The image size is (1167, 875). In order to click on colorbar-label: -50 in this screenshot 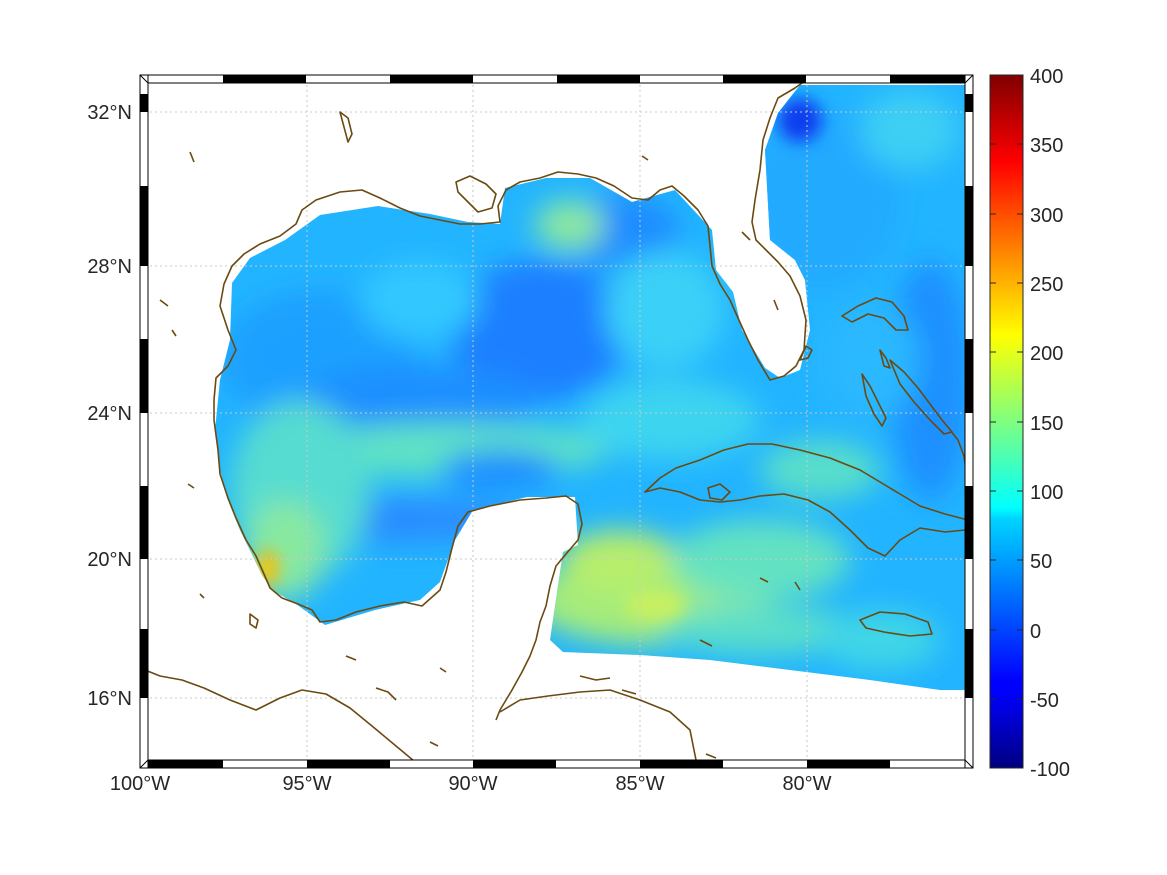, I will do `click(1044, 701)`.